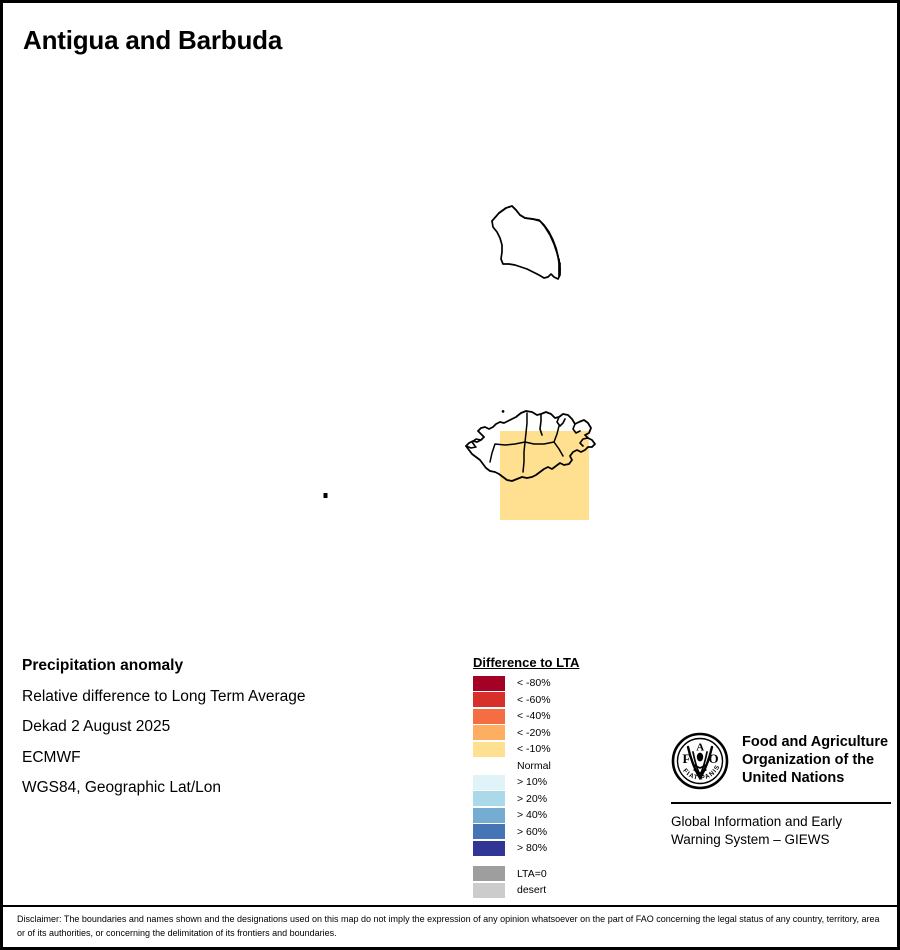  Describe the element at coordinates (700, 761) in the screenshot. I see `fao-emblem-icon: F A O FIAT PANIS` at that location.